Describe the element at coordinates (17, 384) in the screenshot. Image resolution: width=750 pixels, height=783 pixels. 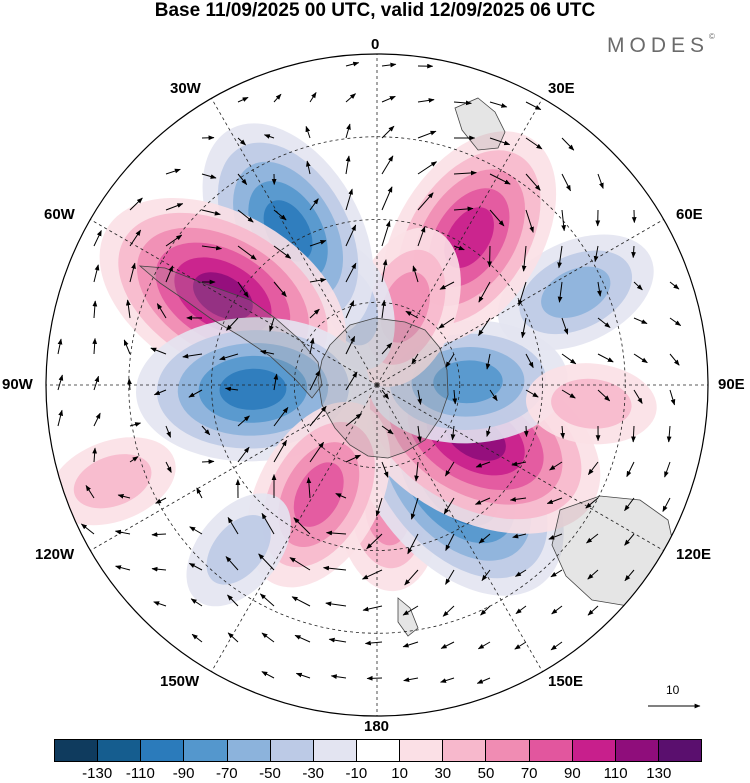
I see `lon-label-90w: 90W` at that location.